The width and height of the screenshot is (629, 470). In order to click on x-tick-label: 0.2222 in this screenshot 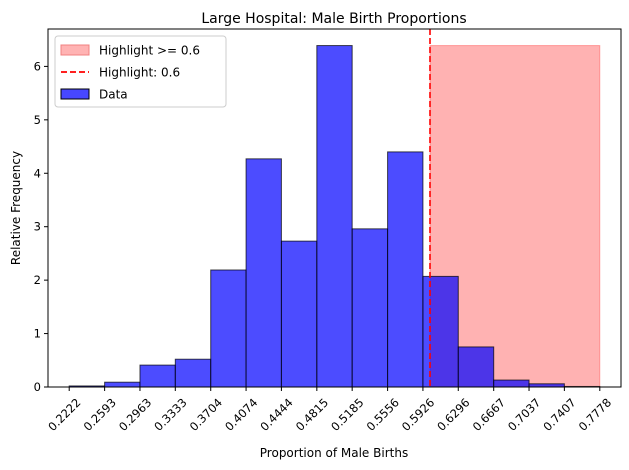, I will do `click(64, 414)`.